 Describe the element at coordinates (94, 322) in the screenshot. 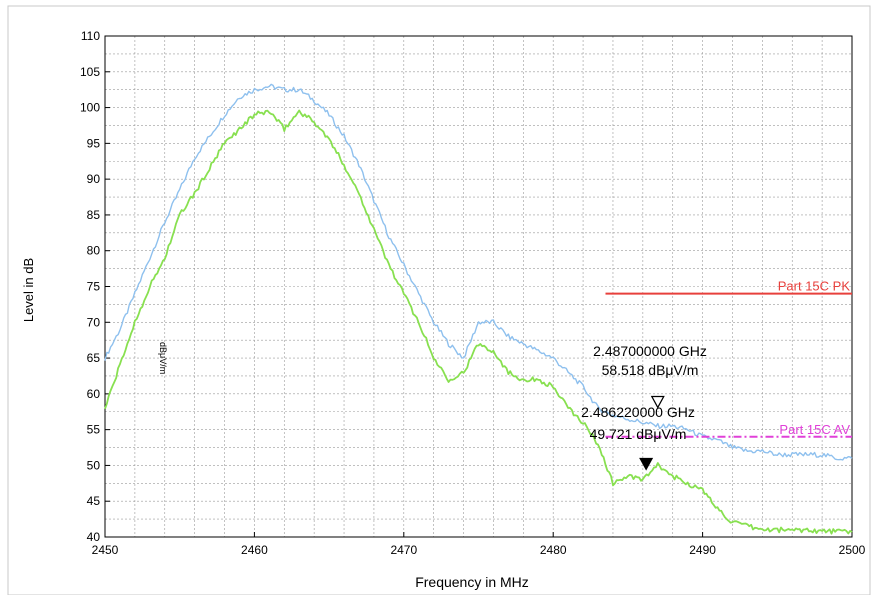

I see `y-tick-label: 70` at that location.